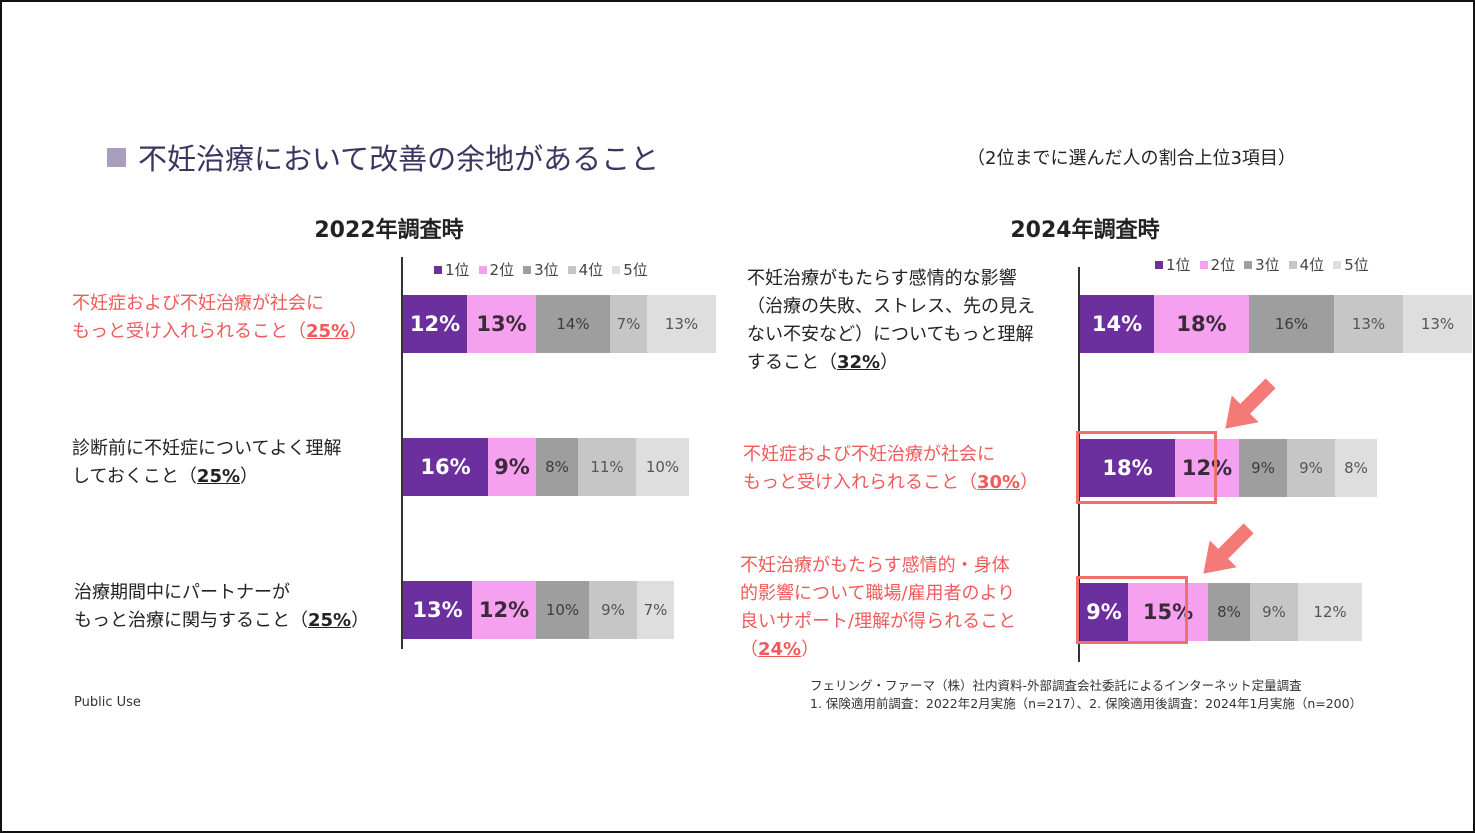 The width and height of the screenshot is (1475, 833). What do you see at coordinates (116, 157) in the screenshot?
I see `title-square-icon` at bounding box center [116, 157].